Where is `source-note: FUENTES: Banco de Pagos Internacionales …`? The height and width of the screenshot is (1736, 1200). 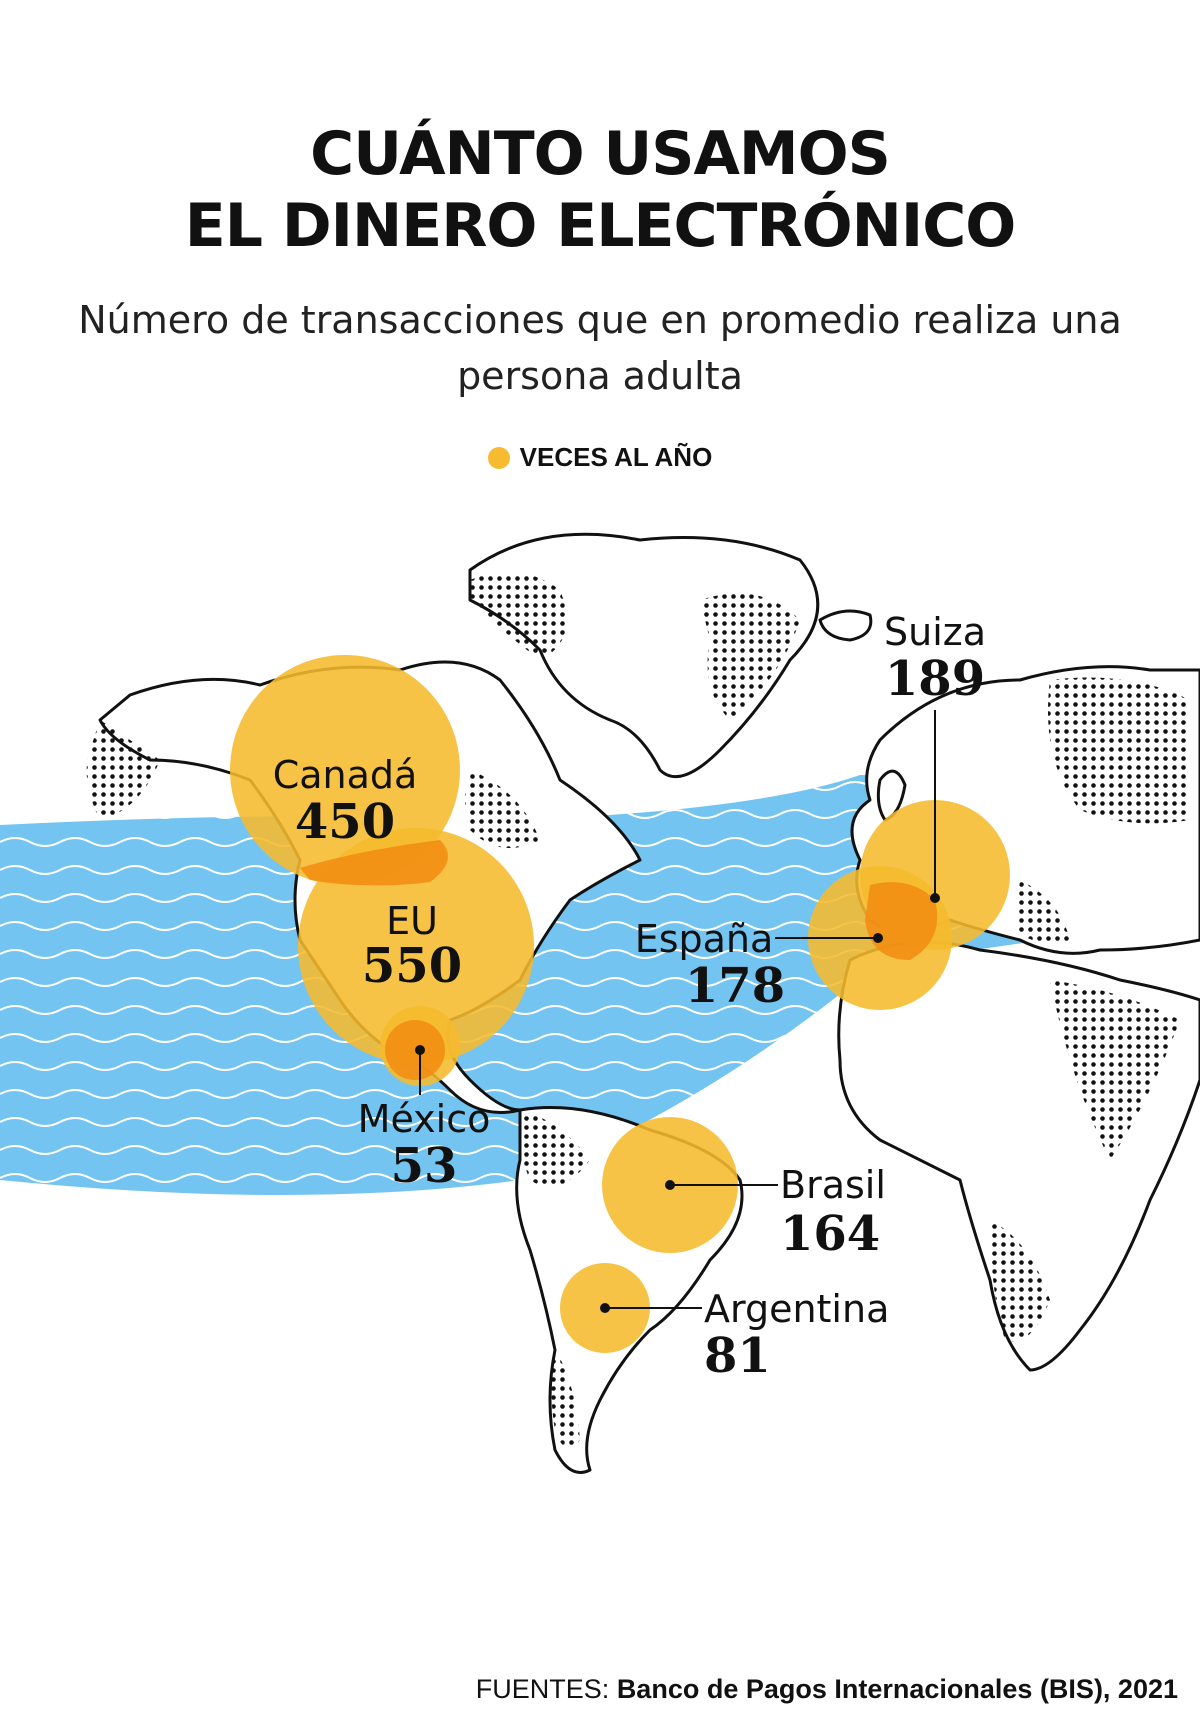
source-note: FUENTES: Banco de Pagos Internacionales … is located at coordinates (827, 1689).